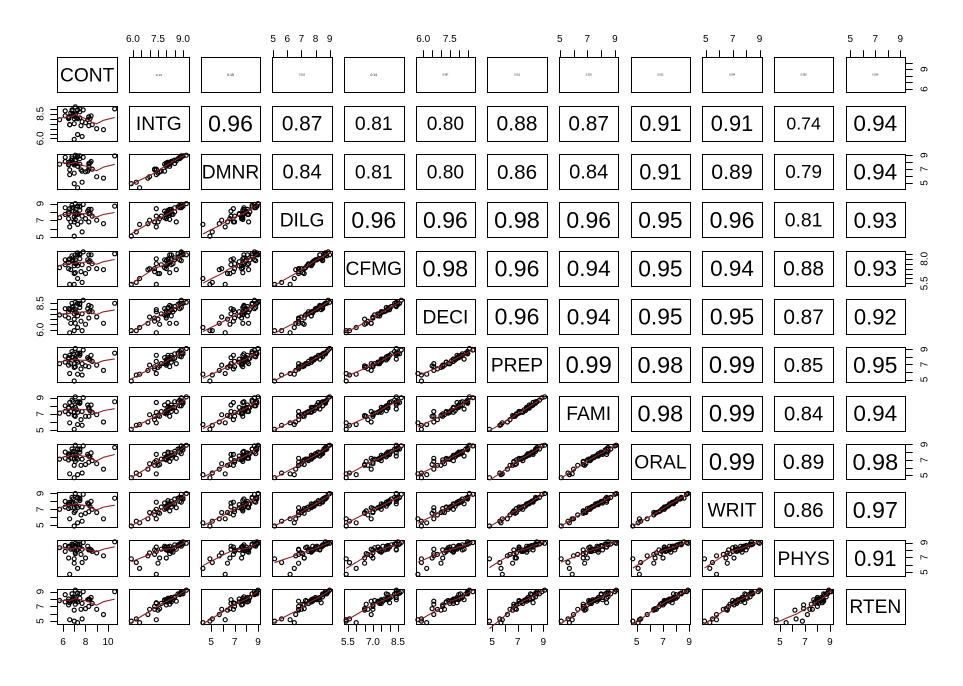 The image size is (963, 686). Describe the element at coordinates (875, 316) in the screenshot. I see `svg-text: 0.92` at that location.